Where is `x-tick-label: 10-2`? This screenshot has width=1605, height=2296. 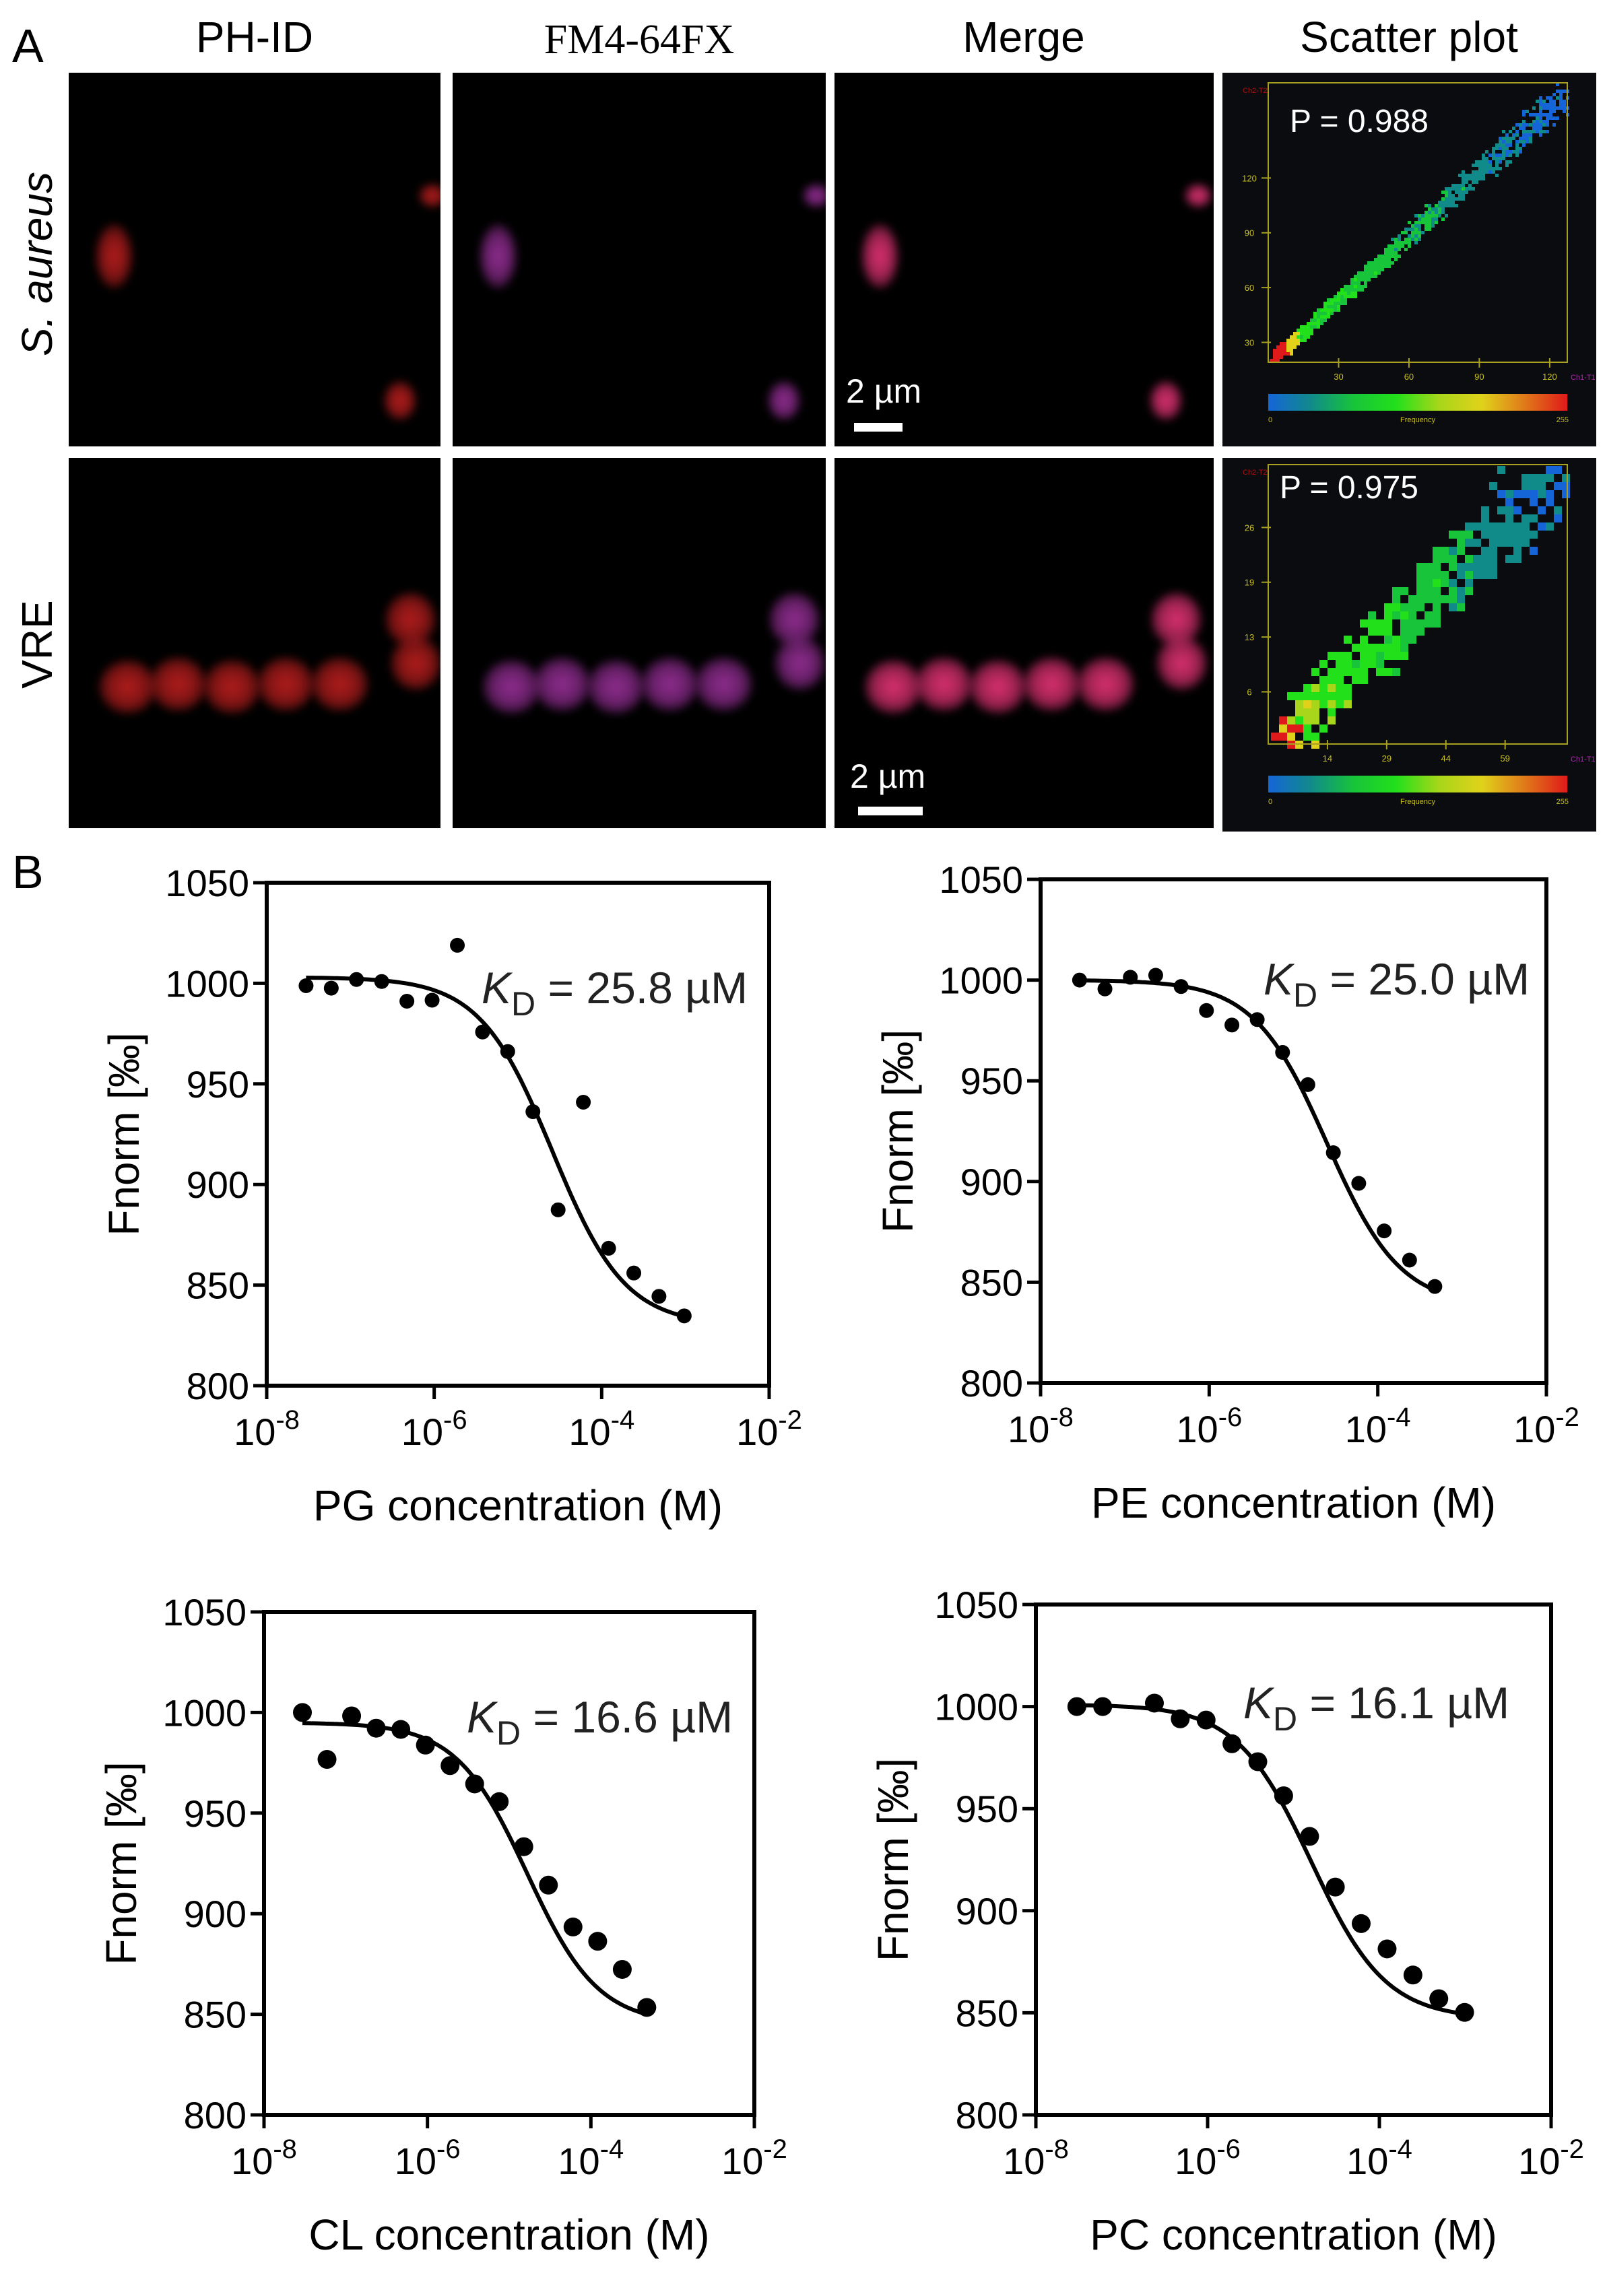 x-tick-label: 10-2 is located at coordinates (1546, 1426).